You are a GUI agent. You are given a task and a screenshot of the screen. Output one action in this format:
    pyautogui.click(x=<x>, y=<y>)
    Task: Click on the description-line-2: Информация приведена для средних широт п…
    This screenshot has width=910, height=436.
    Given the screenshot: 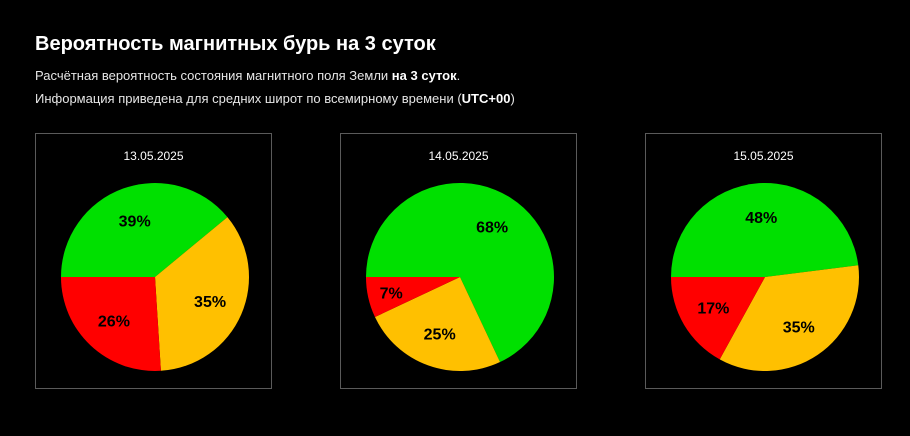 What is the action you would take?
    pyautogui.click(x=275, y=98)
    